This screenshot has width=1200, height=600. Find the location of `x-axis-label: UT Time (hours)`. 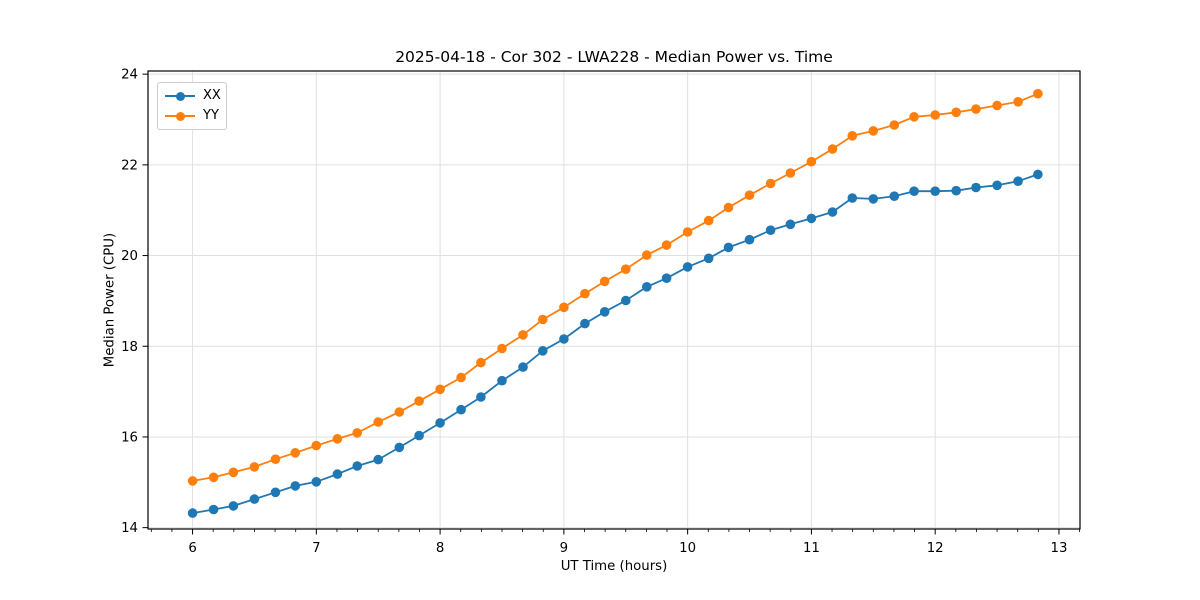

x-axis-label: UT Time (hours) is located at coordinates (614, 566).